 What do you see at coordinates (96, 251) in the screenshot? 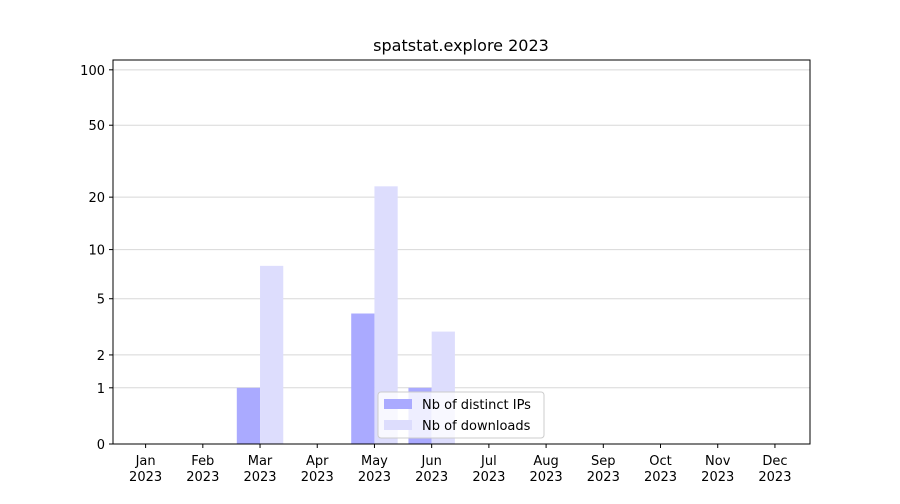
I see `y-tick-label: 10` at bounding box center [96, 251].